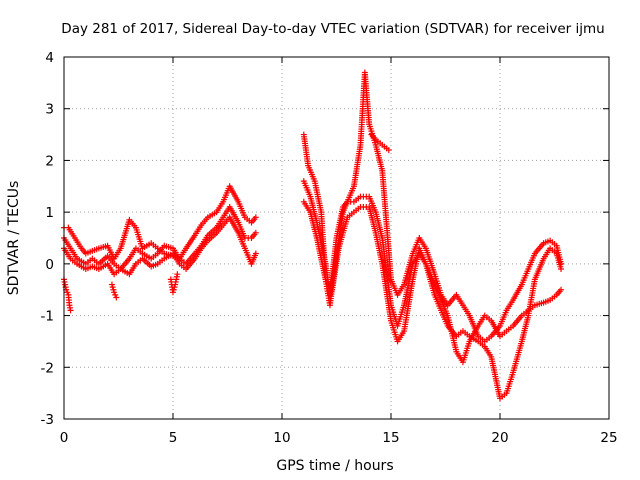 Image resolution: width=640 pixels, height=480 pixels. Describe the element at coordinates (14, 238) in the screenshot. I see `y-axis-label: SDTVAR / TECUs` at that location.